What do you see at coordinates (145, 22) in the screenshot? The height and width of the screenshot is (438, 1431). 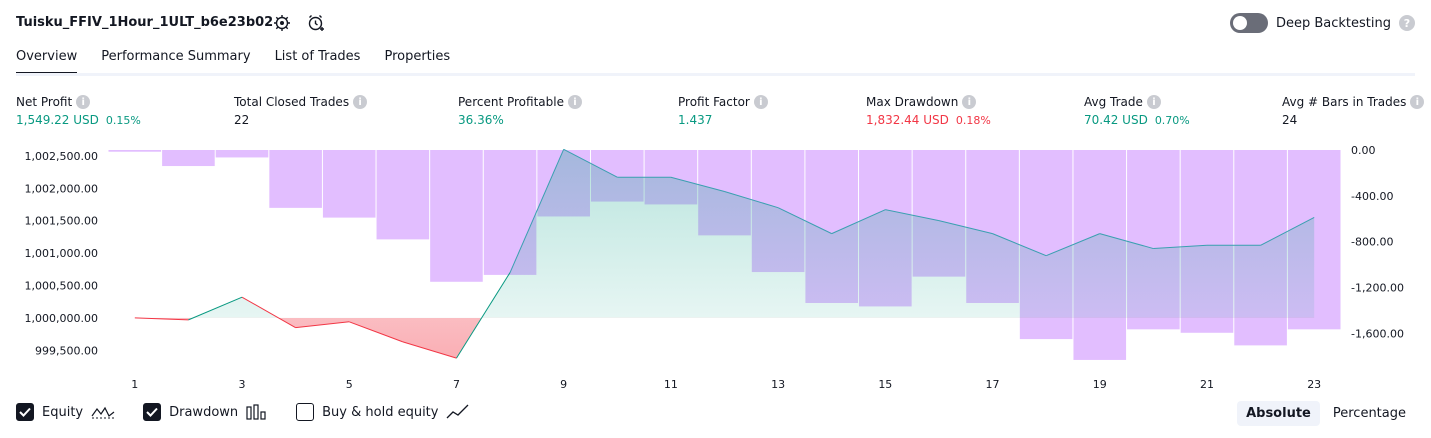 I see `strategy-title: Tuisku_FFIV_1Hour_1ULT_b6e23b02` at bounding box center [145, 22].